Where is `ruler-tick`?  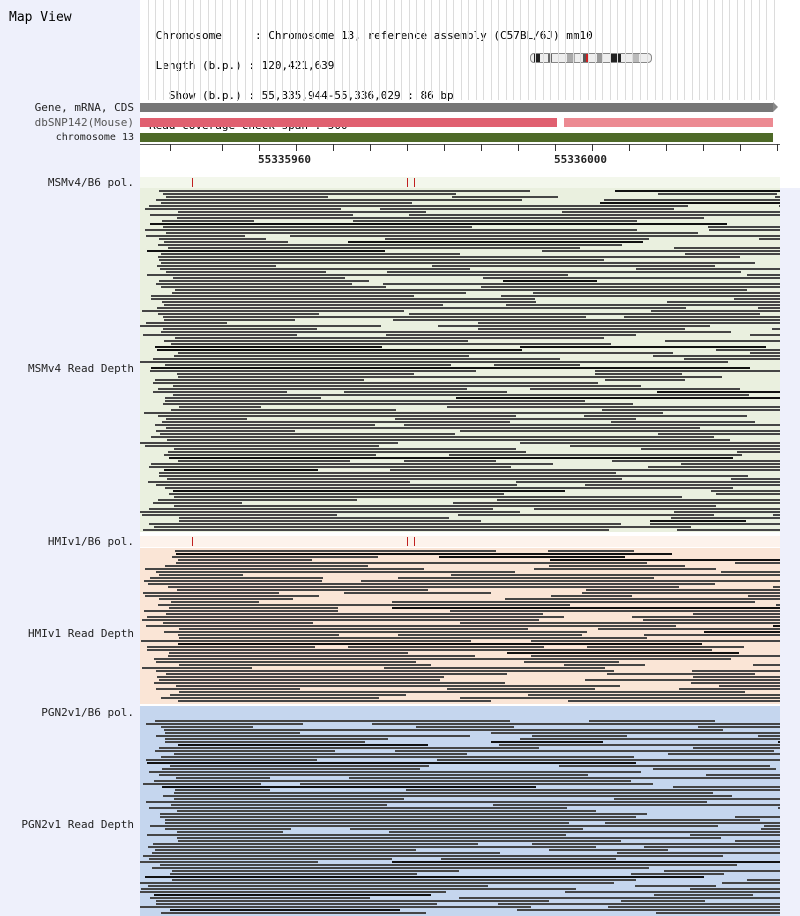
ruler-tick is located at coordinates (629, 147).